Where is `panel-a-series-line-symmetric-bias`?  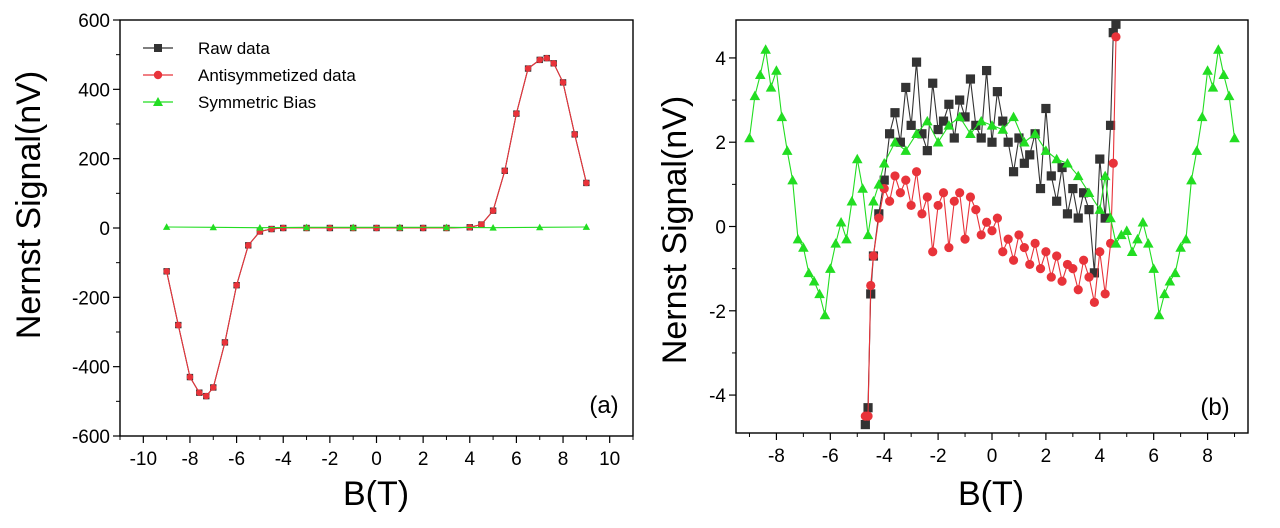 panel-a-series-line-symmetric-bias is located at coordinates (376, 227).